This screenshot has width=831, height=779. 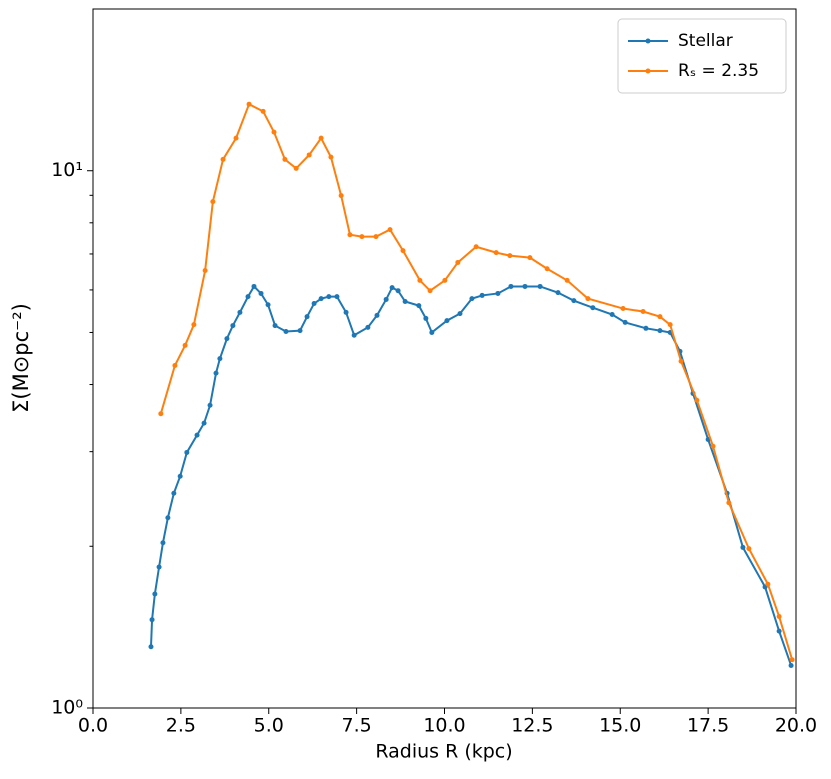 I want to click on legend-label: Rₛ = 2.35, so click(x=718, y=71).